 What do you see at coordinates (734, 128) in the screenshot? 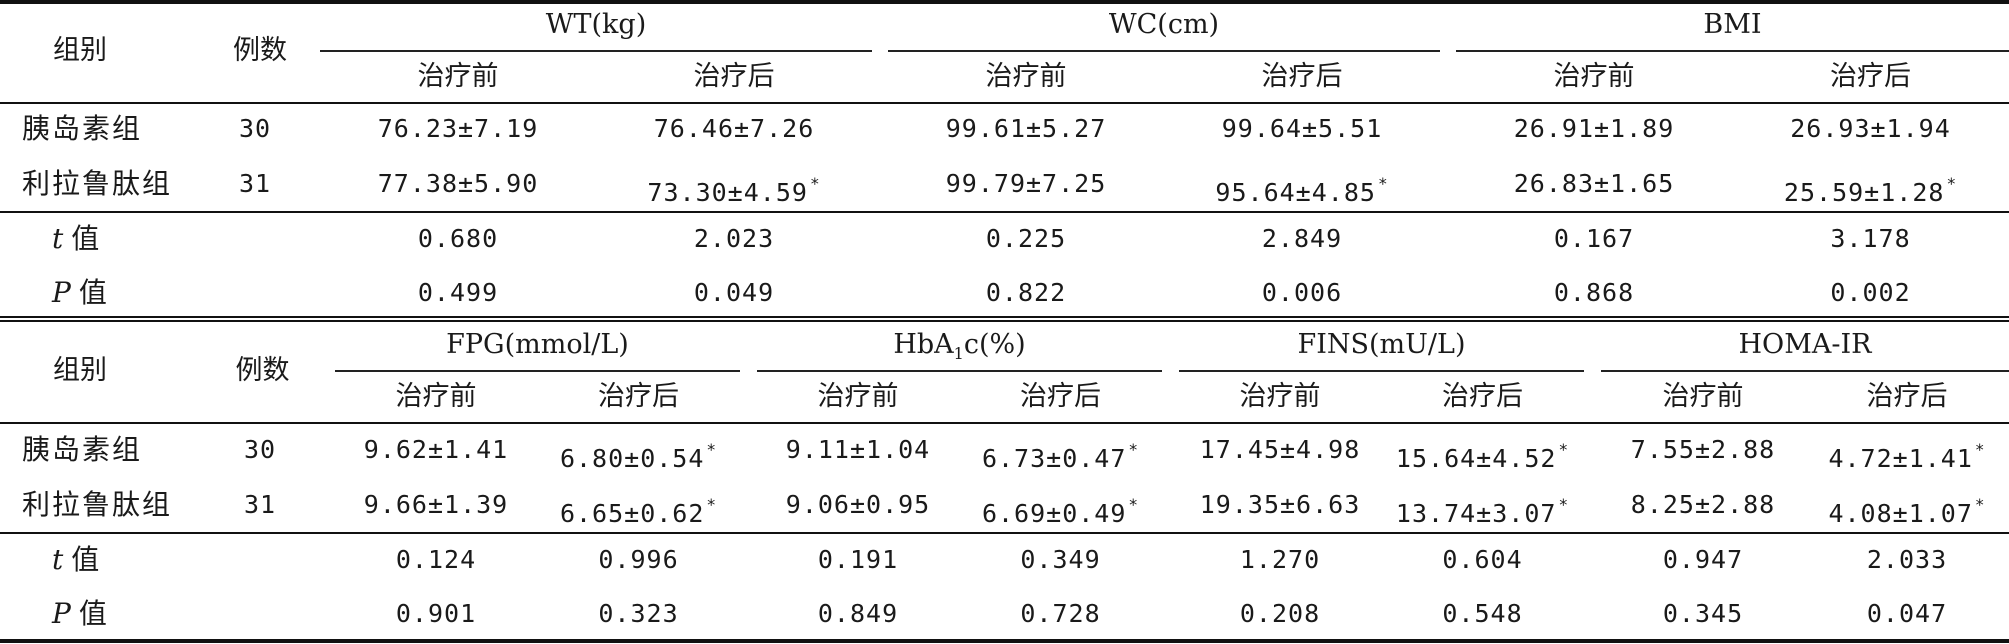
I see `value-cell: 76.46±7.26` at bounding box center [734, 128].